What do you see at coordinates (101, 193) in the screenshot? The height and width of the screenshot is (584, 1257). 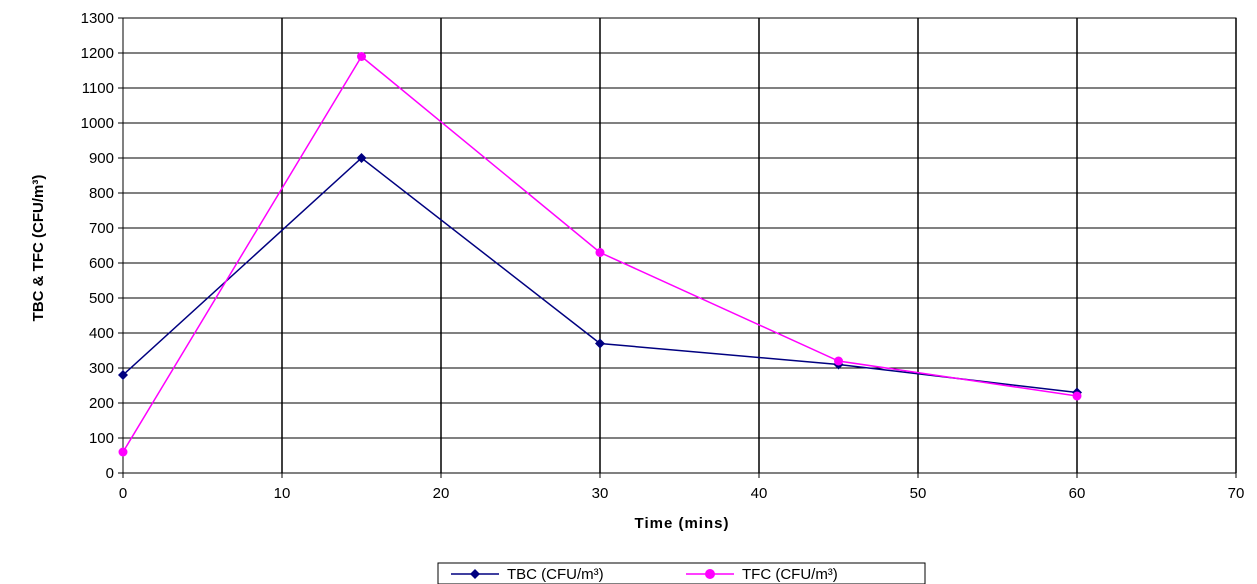 I see `y-tick-label: 800` at bounding box center [101, 193].